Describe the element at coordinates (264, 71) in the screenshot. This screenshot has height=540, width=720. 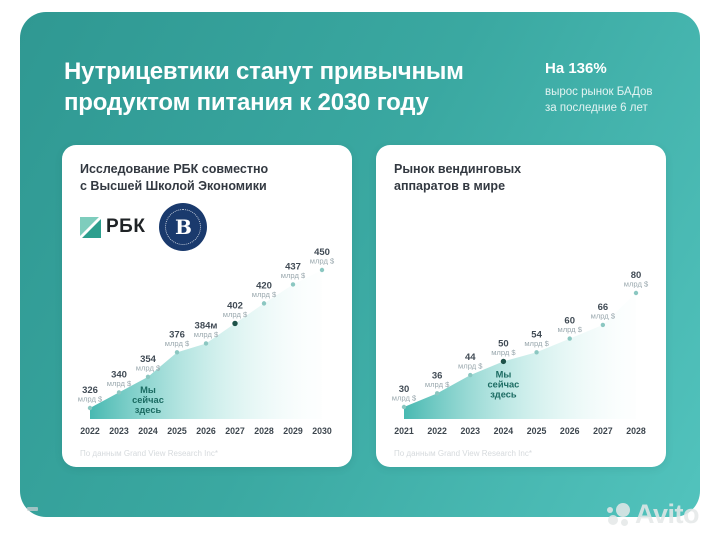
I see `title-line-1: Нутрицевтики станут привычным` at that location.